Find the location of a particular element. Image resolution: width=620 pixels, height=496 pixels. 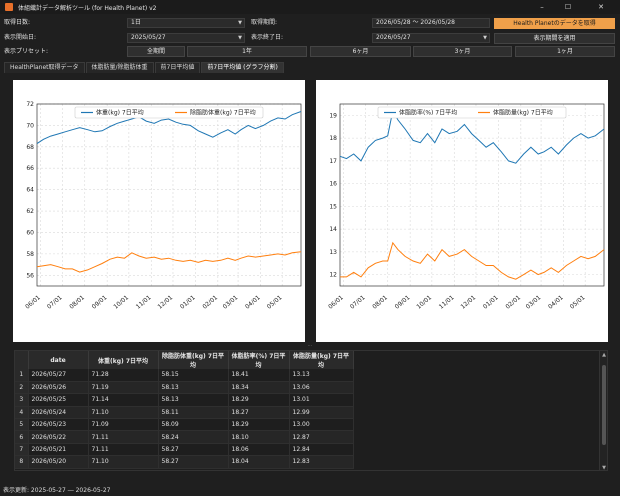

table-cell: 58.24 is located at coordinates (193, 437).